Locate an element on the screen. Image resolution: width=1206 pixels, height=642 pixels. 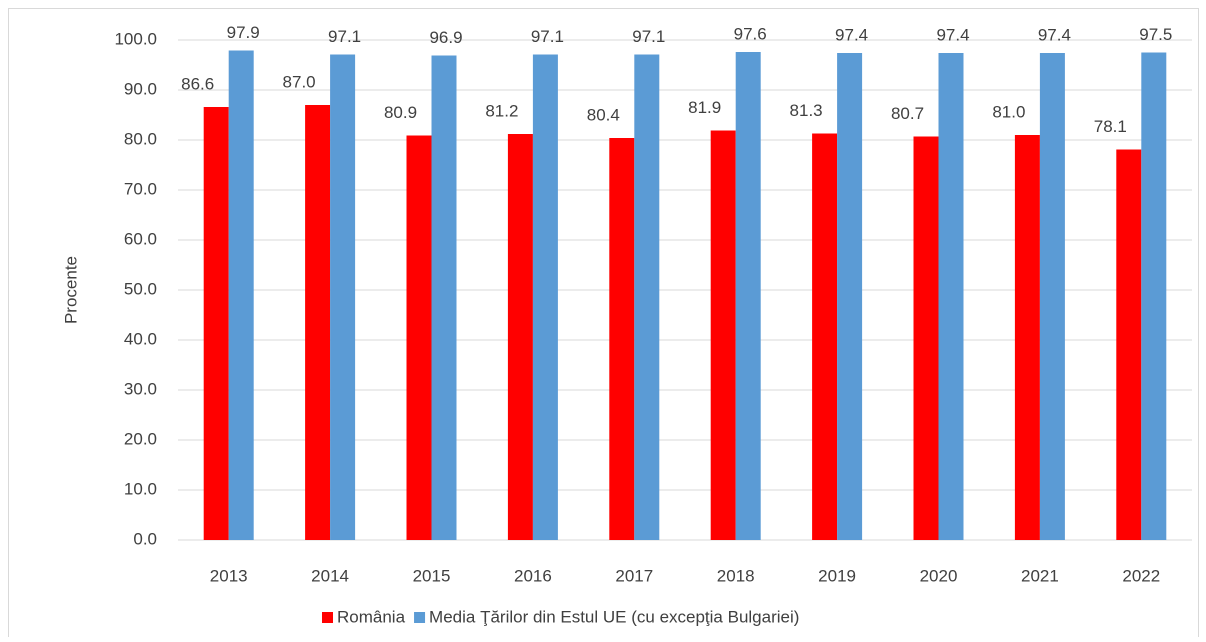
y-tick-label: 70.0 is located at coordinates (140, 188).